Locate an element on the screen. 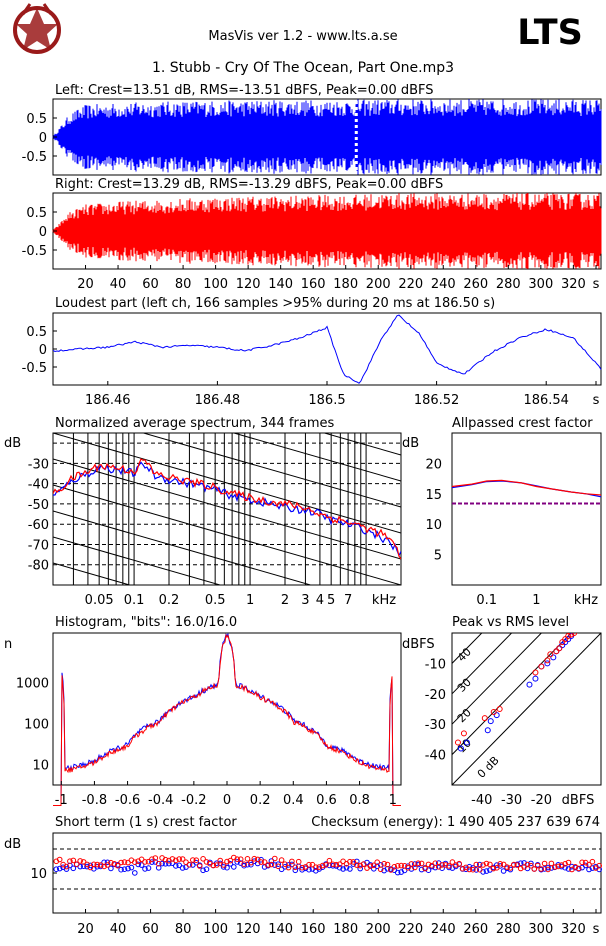 The width and height of the screenshot is (606, 946). x-tick-label: -30 is located at coordinates (511, 800).